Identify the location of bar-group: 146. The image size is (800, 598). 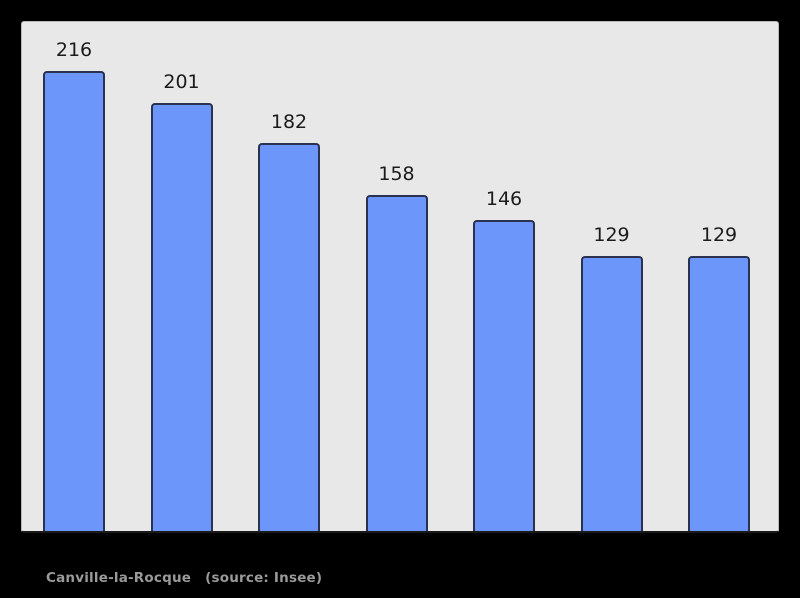
(504, 276).